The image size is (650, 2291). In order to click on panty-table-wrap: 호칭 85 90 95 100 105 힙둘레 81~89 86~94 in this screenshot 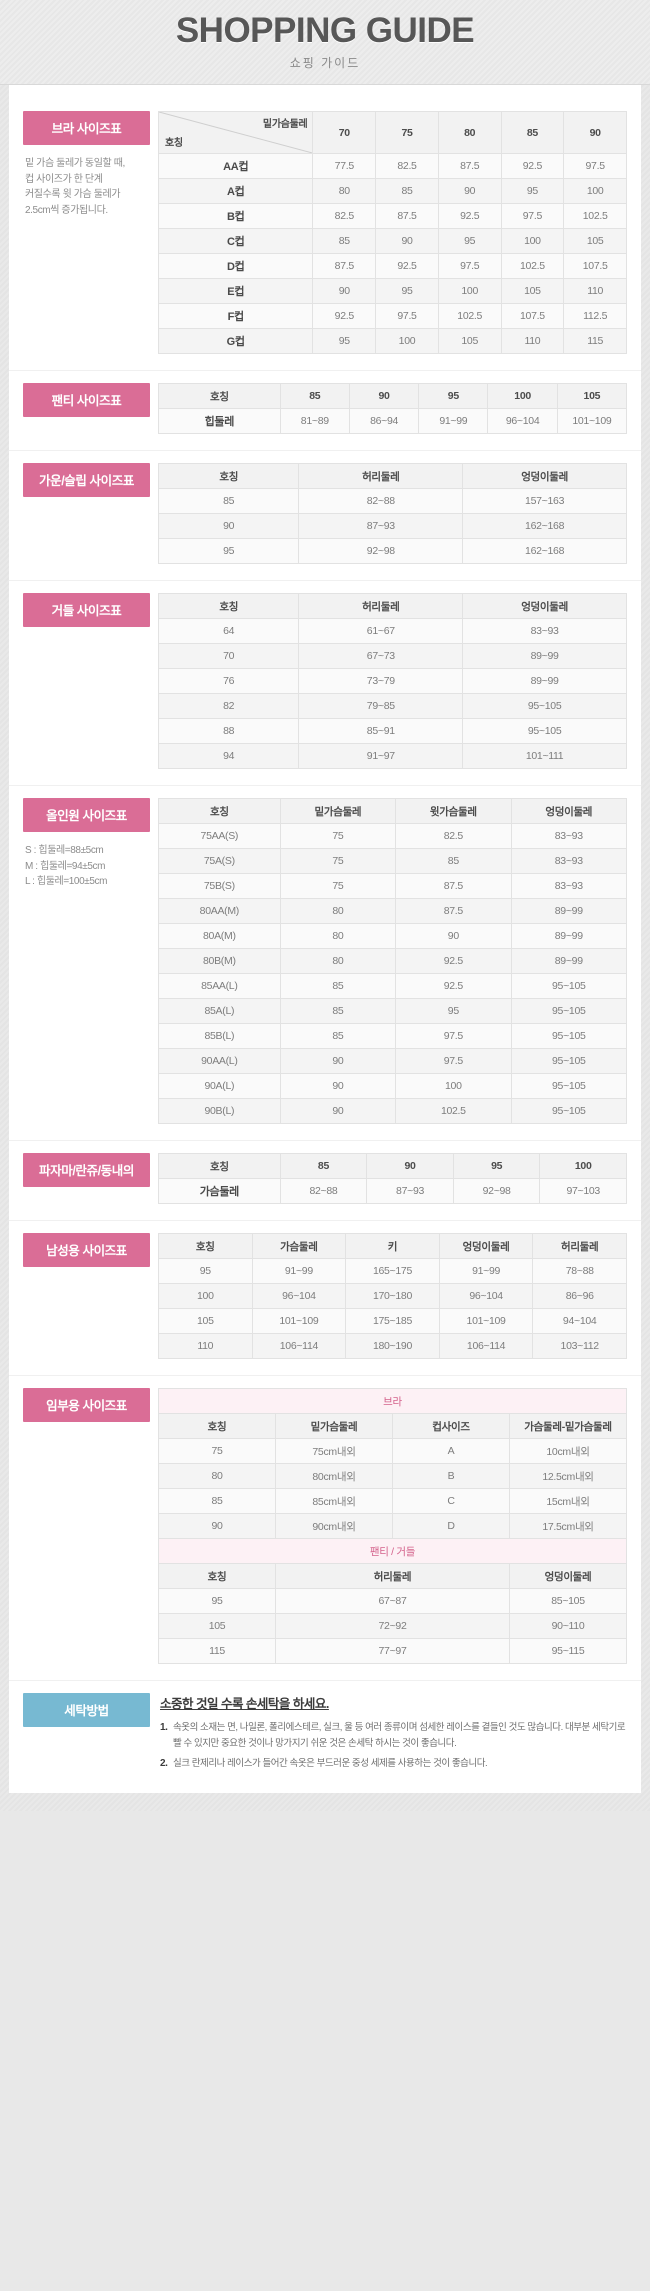, I will do `click(393, 408)`.